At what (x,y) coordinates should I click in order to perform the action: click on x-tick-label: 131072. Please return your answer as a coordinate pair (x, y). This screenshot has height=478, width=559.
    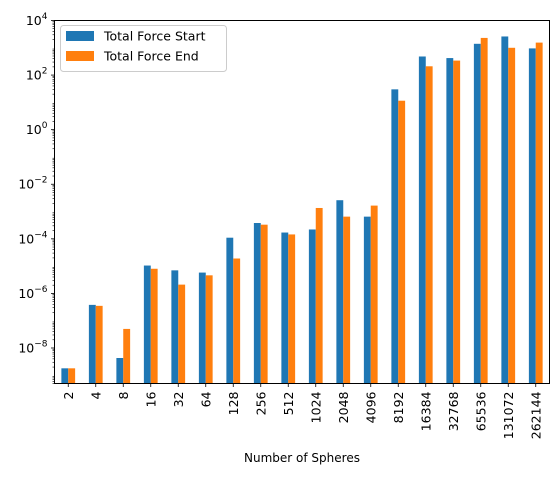
    Looking at the image, I should click on (508, 416).